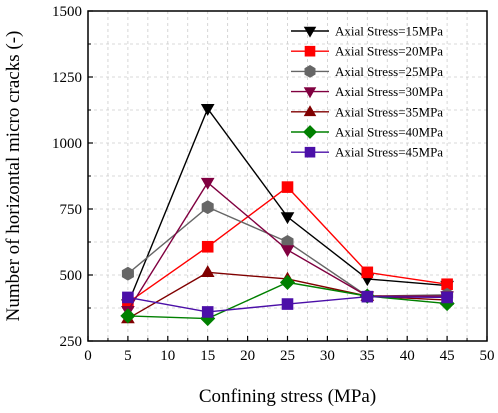 This screenshot has width=498, height=413. I want to click on legend-entry: Axial Stress=25MPa, so click(367, 71).